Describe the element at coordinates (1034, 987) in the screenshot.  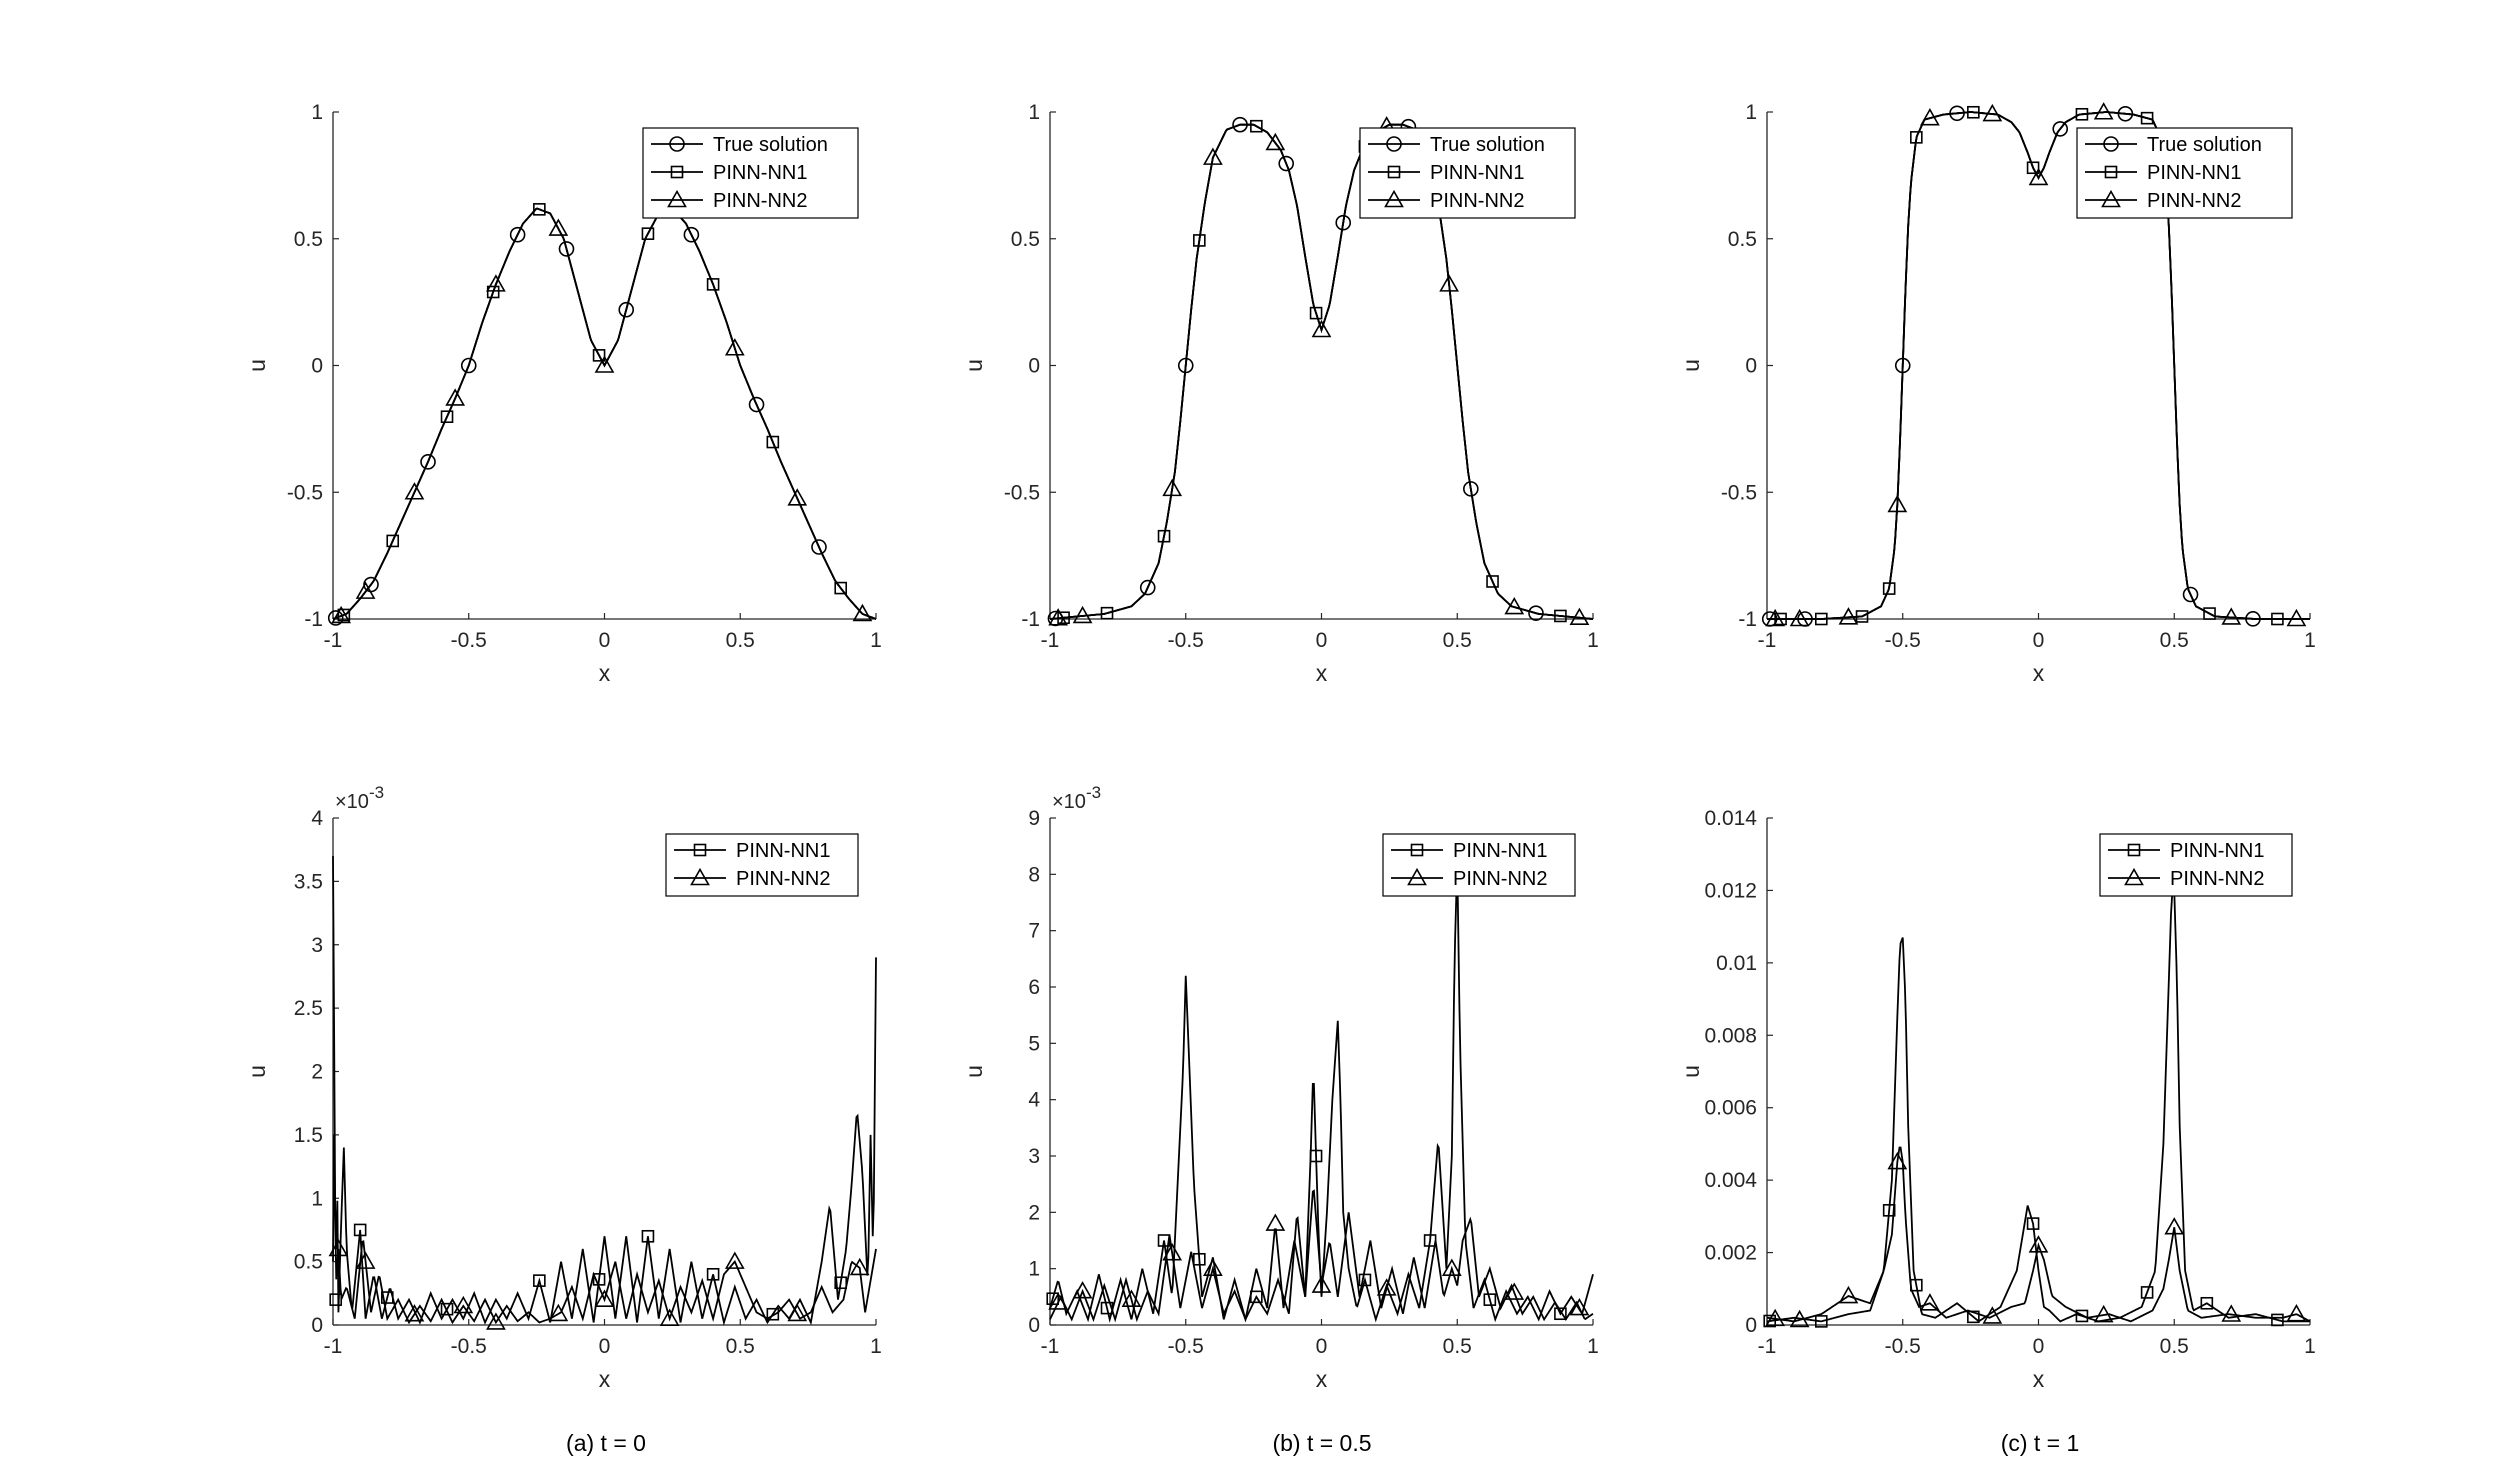
I see `y-tick-label: 6` at that location.